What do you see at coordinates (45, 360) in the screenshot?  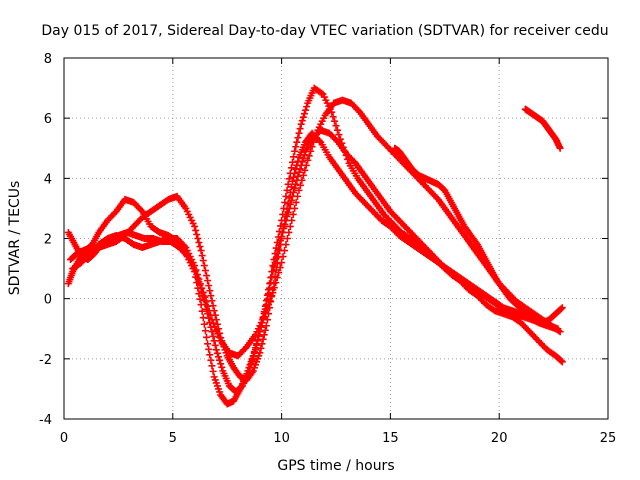 I see `y-tick-label: -2` at bounding box center [45, 360].